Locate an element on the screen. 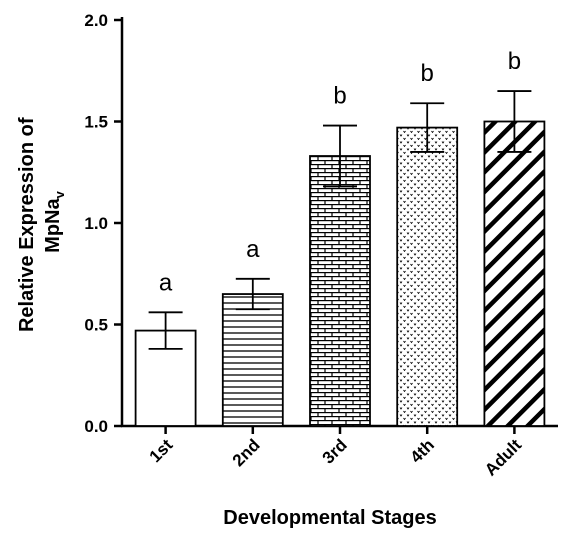 This screenshot has width=575, height=533. y-axis-ticks: 0.0 0.5 1.0 1.5 2.0 is located at coordinates (103, 223).